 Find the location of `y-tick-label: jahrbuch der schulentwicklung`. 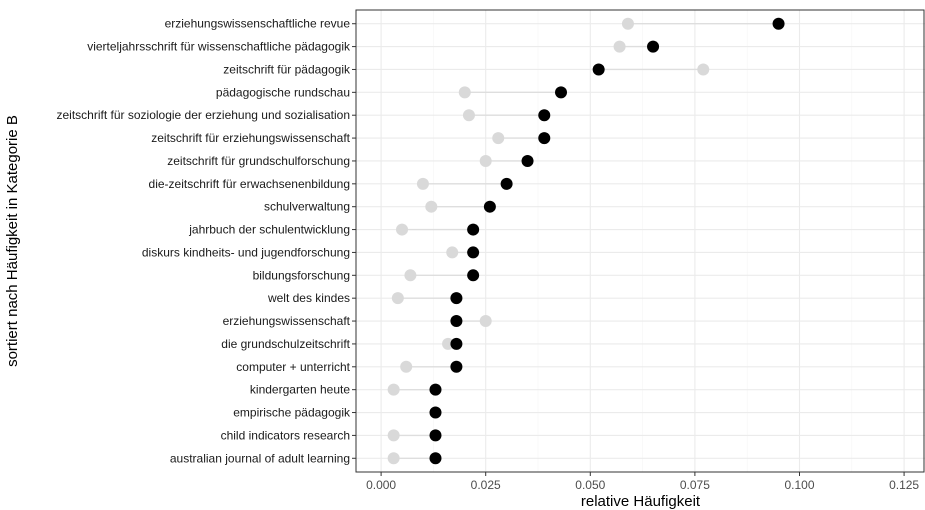

y-tick-label: jahrbuch der schulentwicklung is located at coordinates (269, 230).